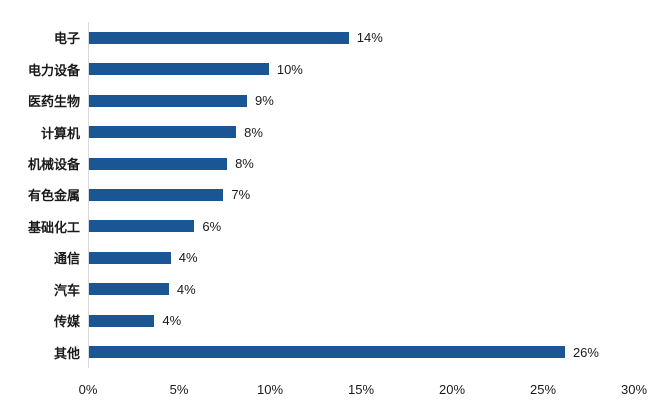 The height and width of the screenshot is (414, 656). Describe the element at coordinates (289, 69) in the screenshot. I see `data-label: 10%` at that location.